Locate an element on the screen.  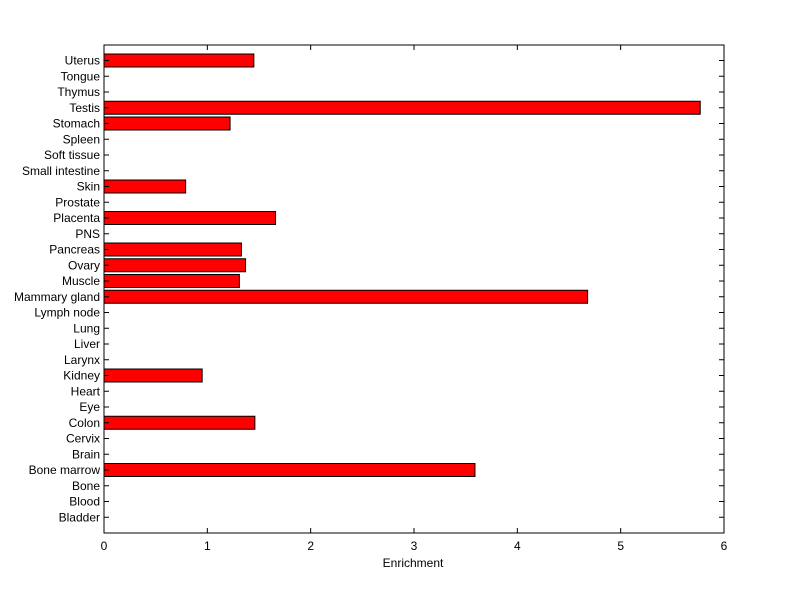
y-tick-label: Soft tissue is located at coordinates (72, 155).